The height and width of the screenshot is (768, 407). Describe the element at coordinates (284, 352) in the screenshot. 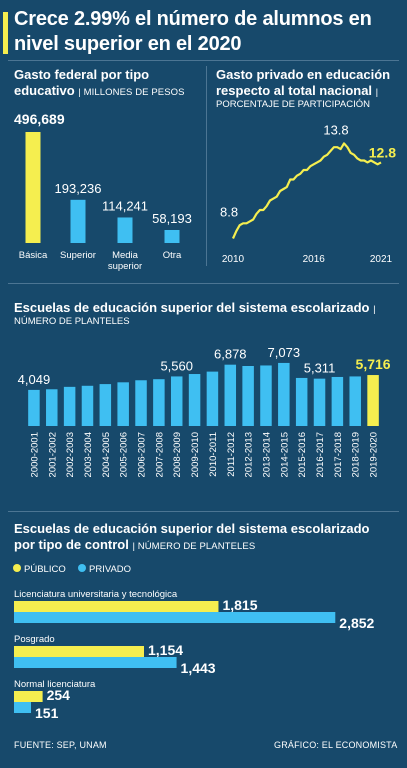

I see `schools-value-label: 7,073` at that location.